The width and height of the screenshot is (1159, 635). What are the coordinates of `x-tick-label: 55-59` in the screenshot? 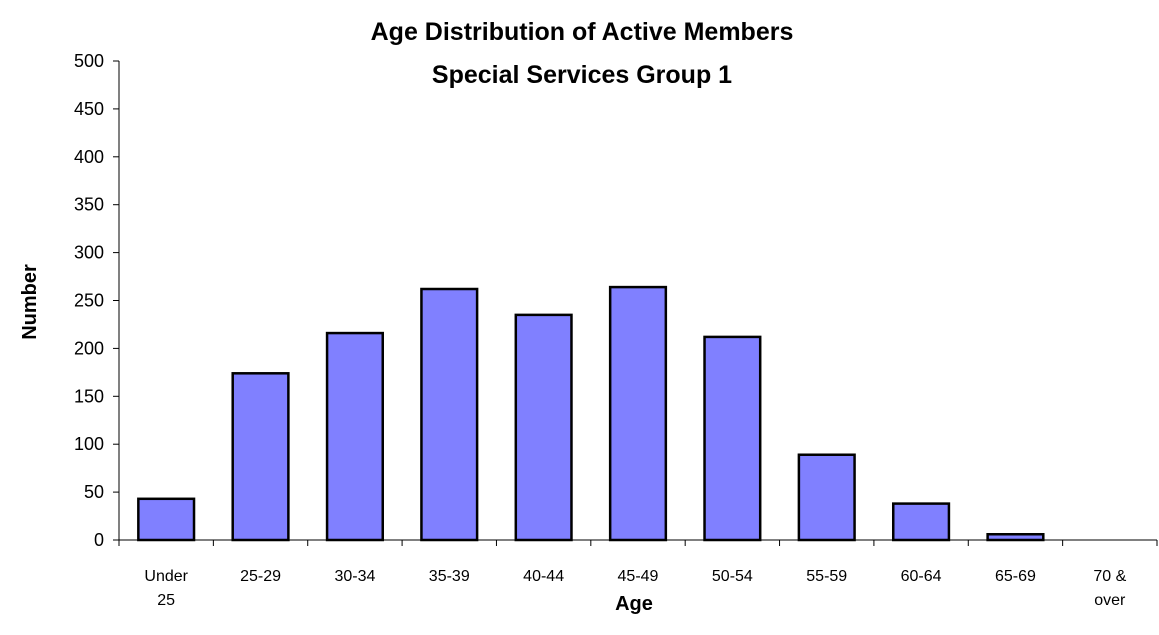 It's located at (826, 576).